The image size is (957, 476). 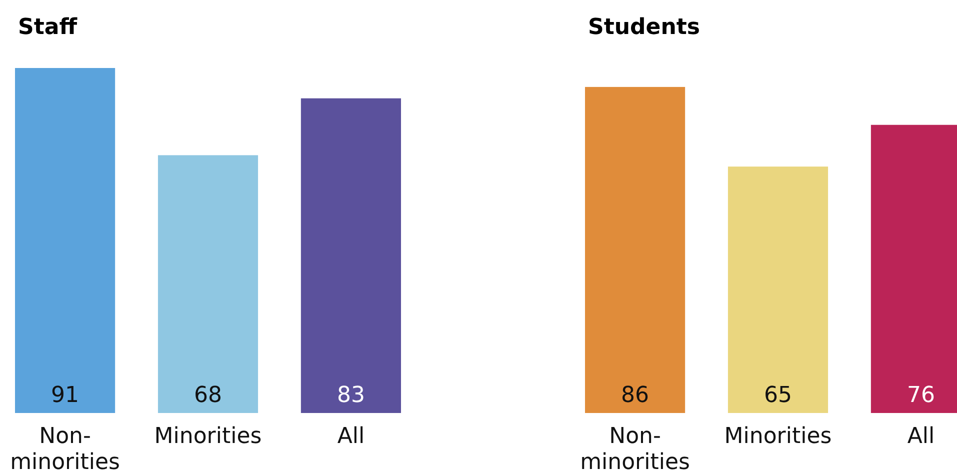 What do you see at coordinates (350, 395) in the screenshot?
I see `data-label: 83` at bounding box center [350, 395].